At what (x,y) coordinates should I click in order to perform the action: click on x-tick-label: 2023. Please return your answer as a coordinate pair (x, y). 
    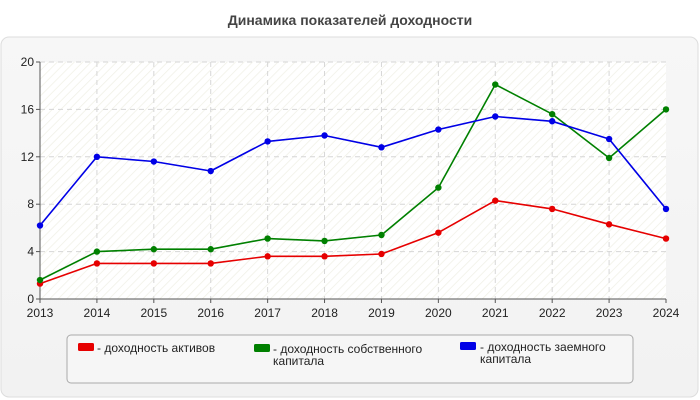
    Looking at the image, I should click on (609, 313).